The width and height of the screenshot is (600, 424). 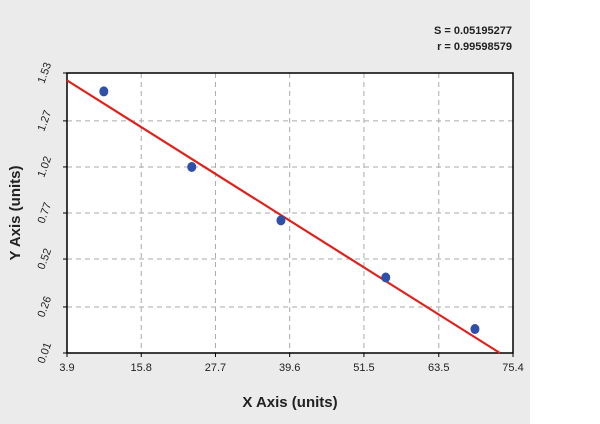 I want to click on x-axis-title: X Axis (units), so click(x=289, y=402).